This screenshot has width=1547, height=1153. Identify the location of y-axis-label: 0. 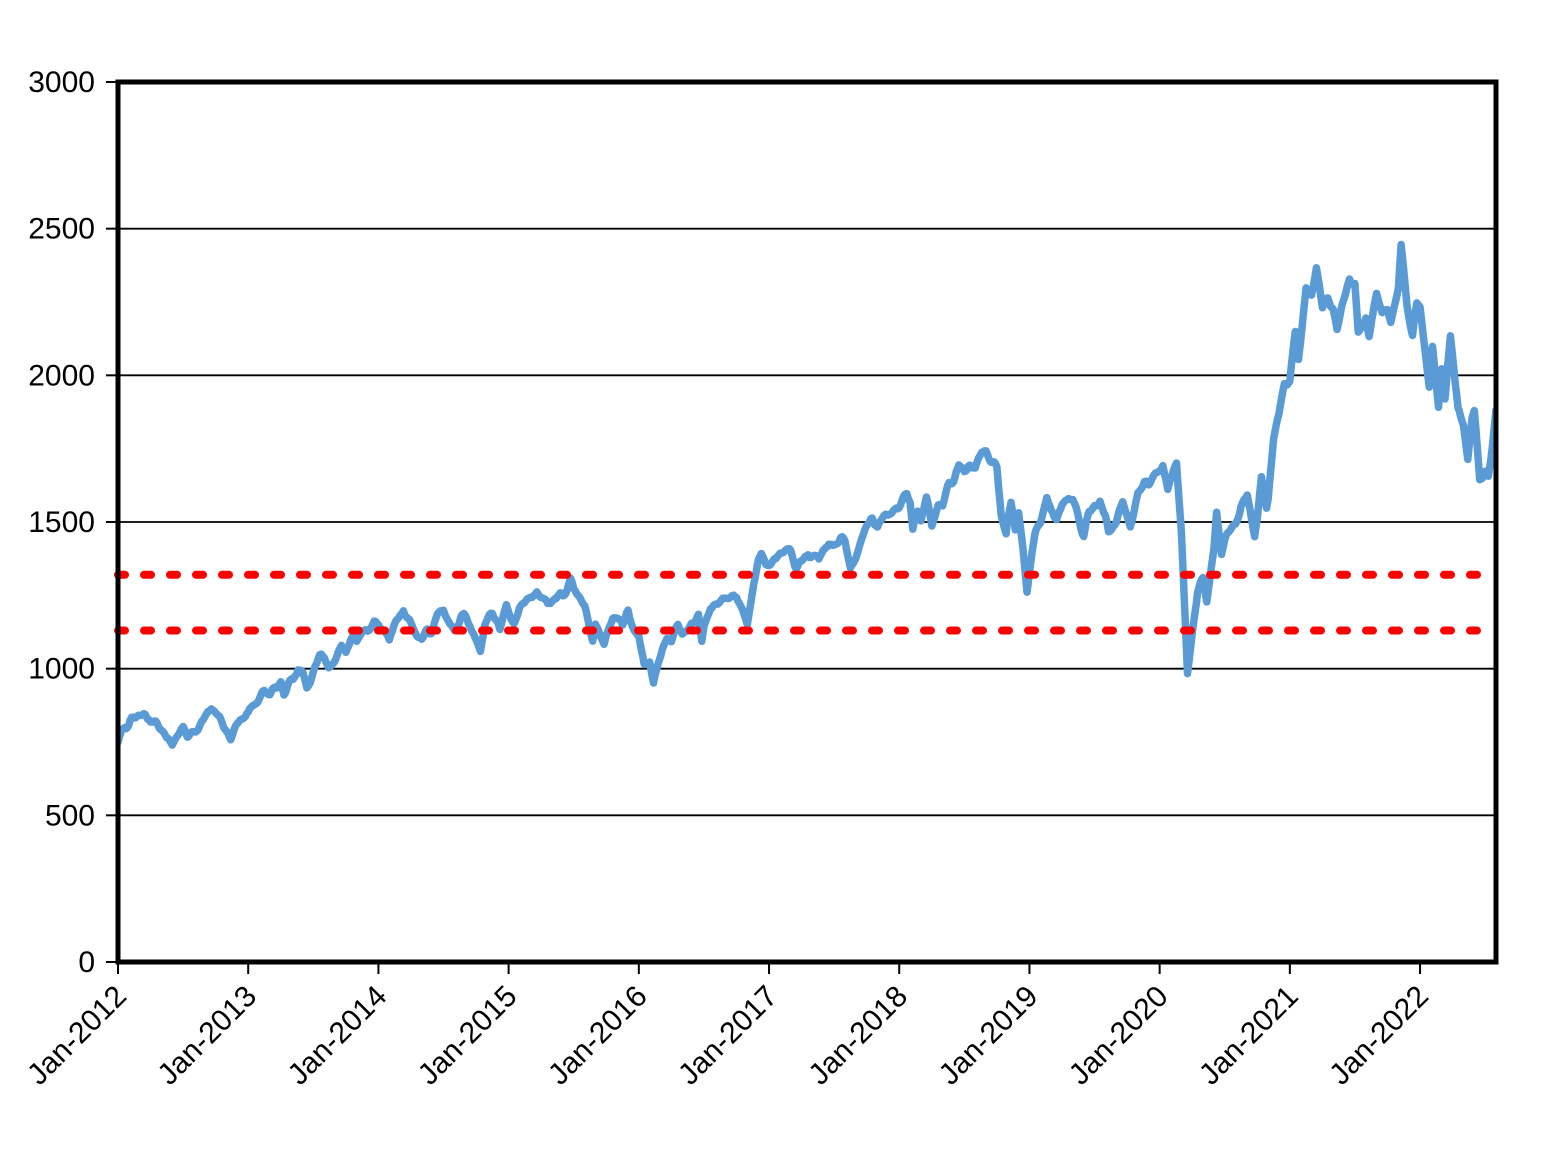
(86, 962).